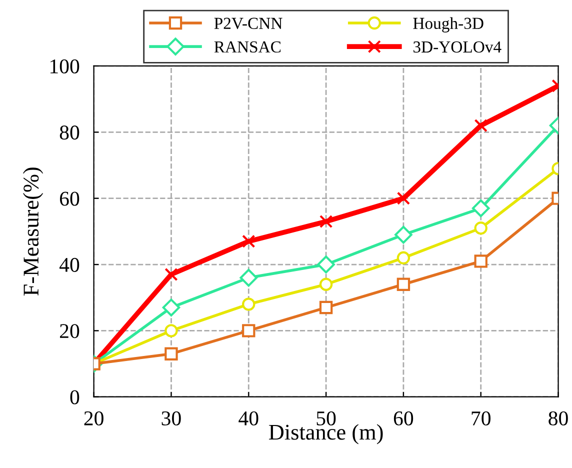 This screenshot has width=572, height=468. Describe the element at coordinates (247, 47) in the screenshot. I see `legend-label: RANSAC` at that location.